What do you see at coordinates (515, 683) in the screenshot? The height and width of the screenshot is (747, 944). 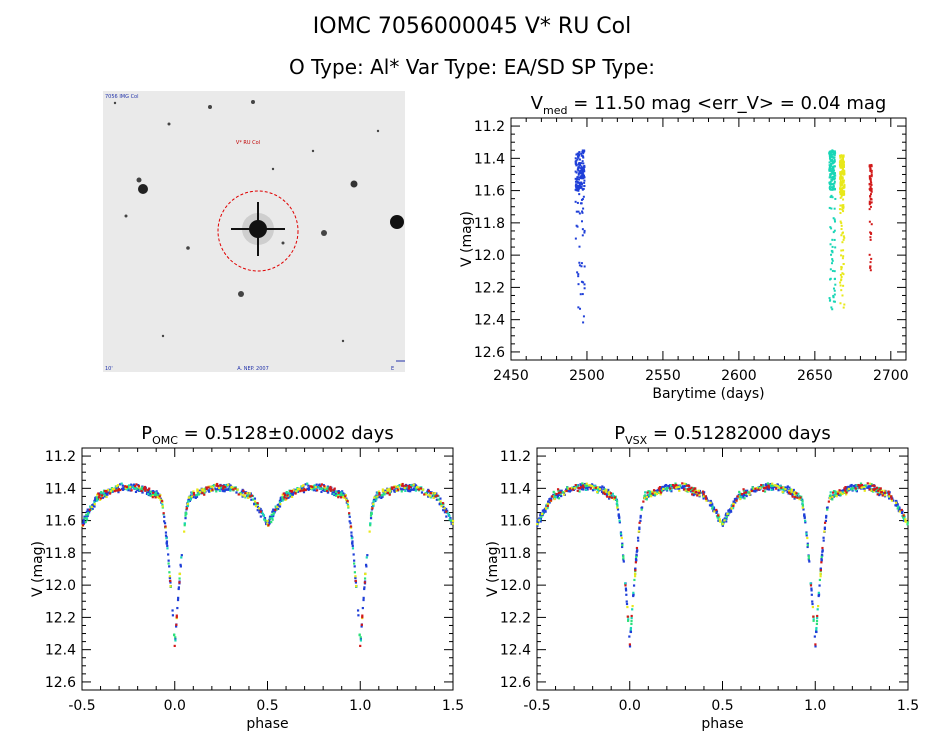 I see `y-tick-label: 12.6` at bounding box center [515, 683].